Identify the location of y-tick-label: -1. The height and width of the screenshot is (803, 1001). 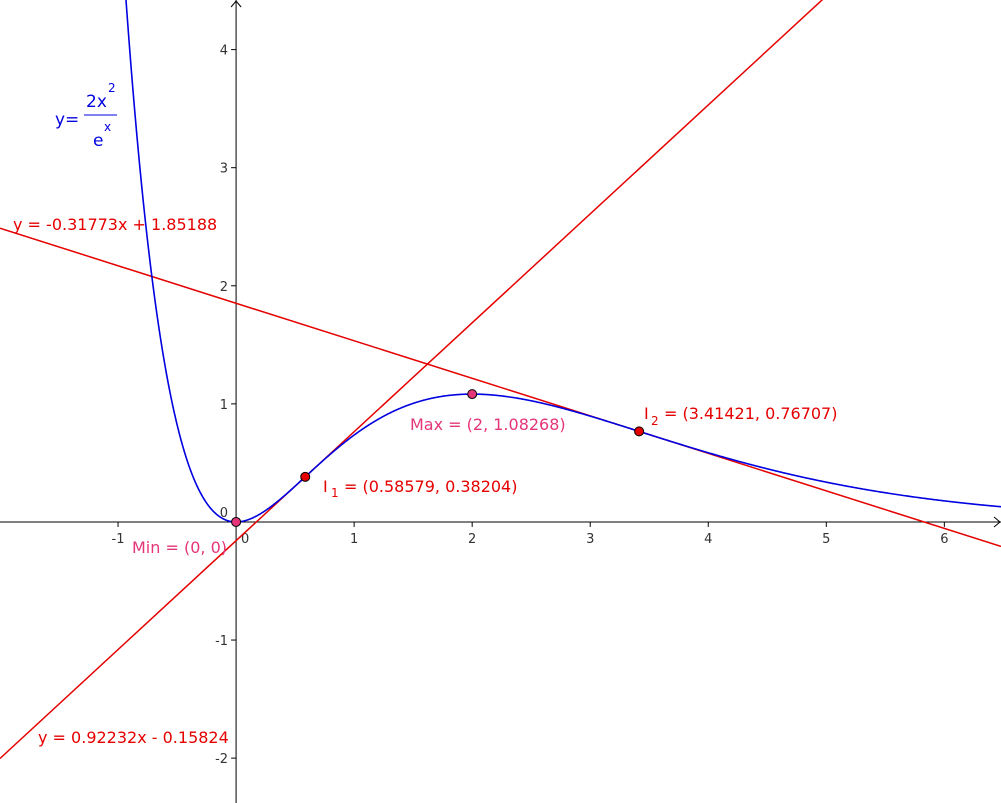
(221, 641).